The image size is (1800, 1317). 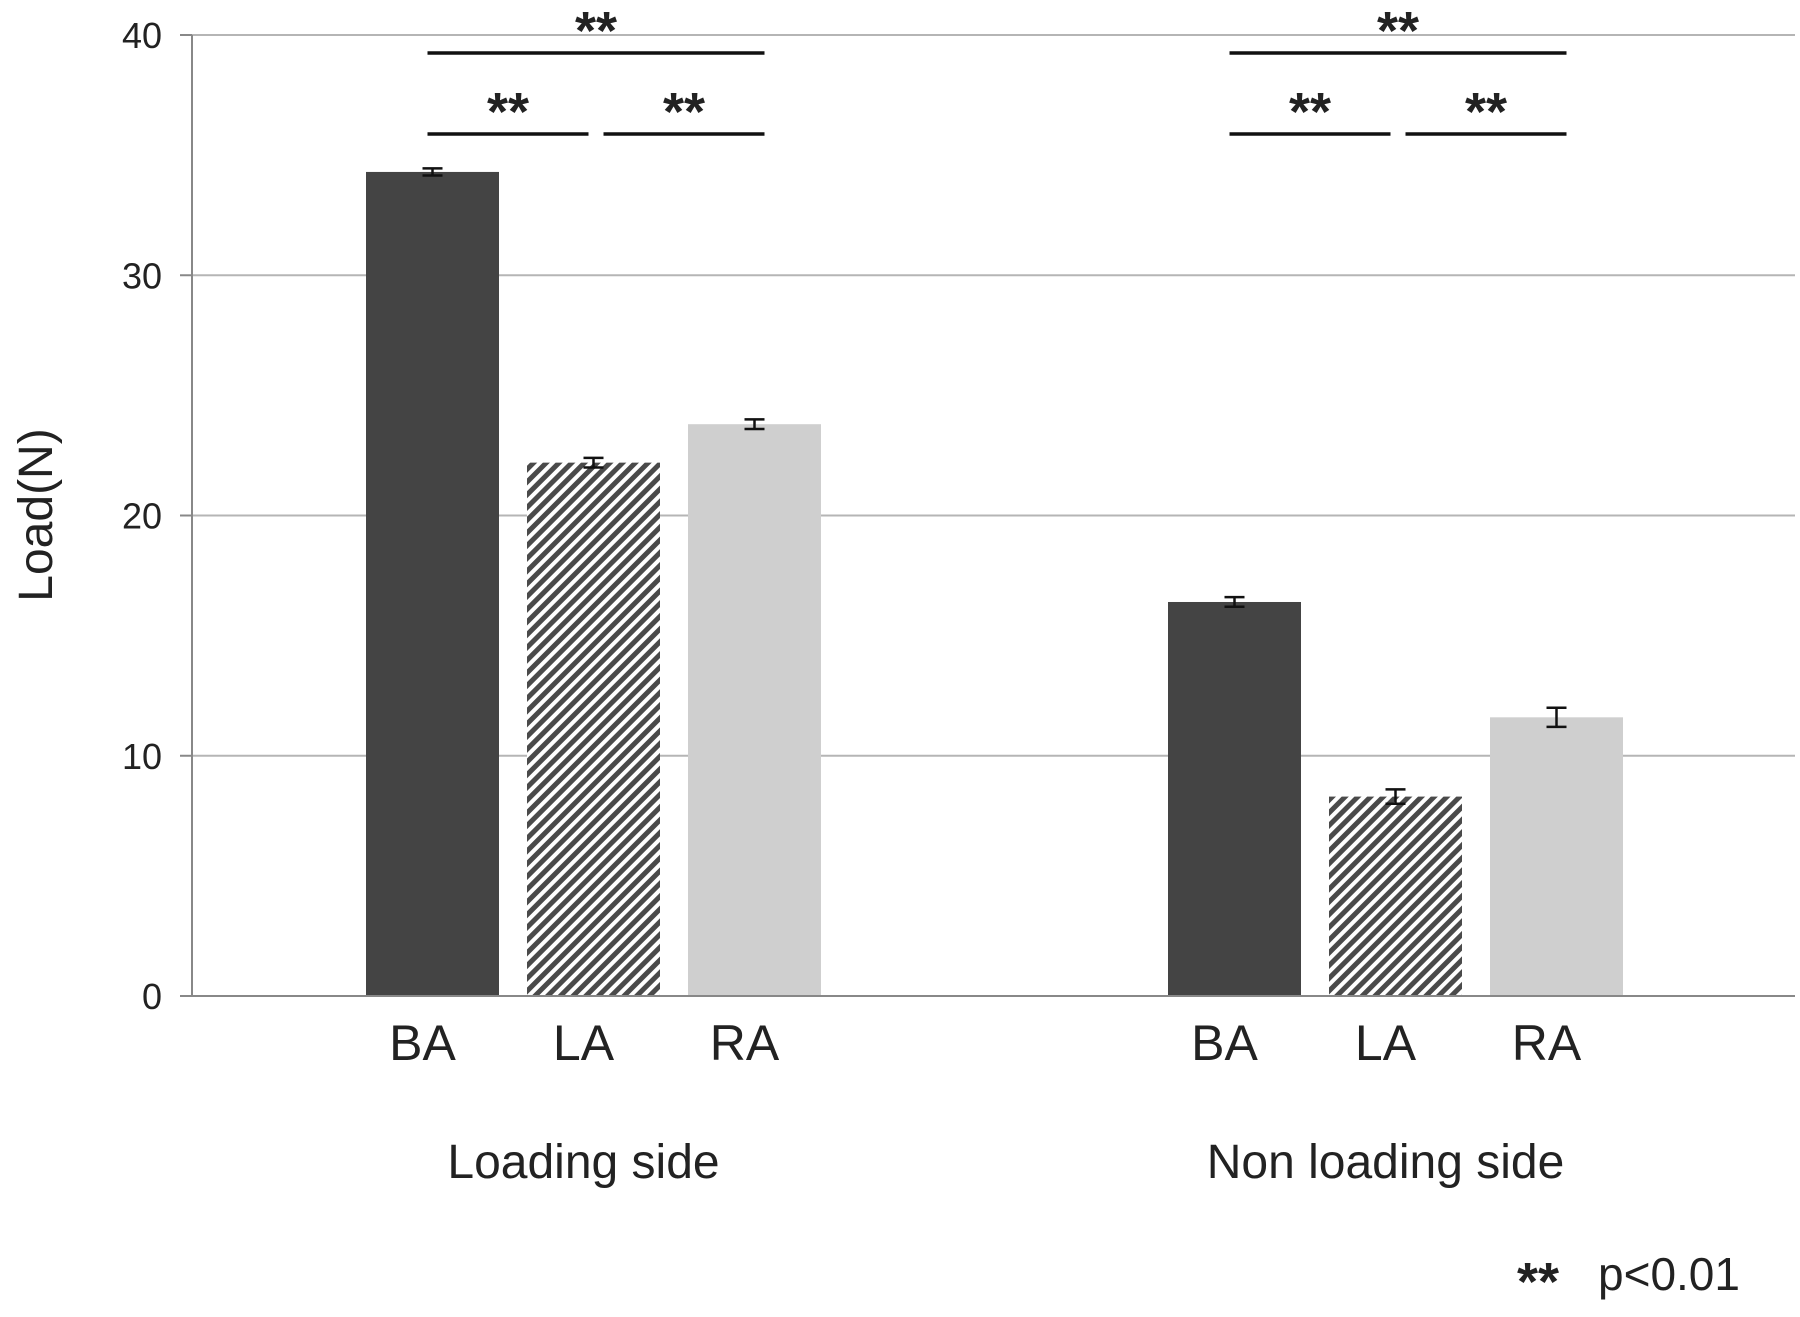 I want to click on y-tick-label: 40, so click(x=142, y=35).